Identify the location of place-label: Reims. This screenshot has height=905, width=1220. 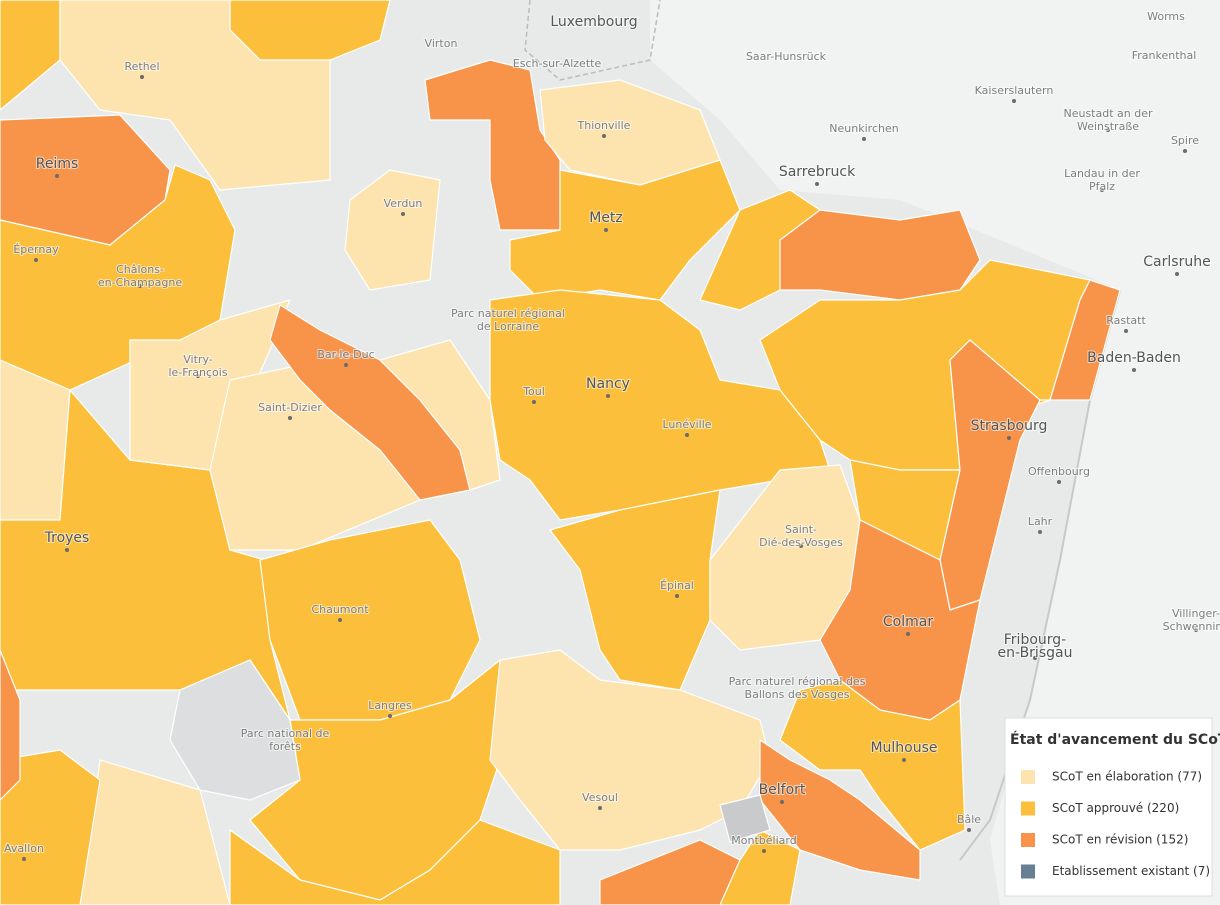
(57, 164).